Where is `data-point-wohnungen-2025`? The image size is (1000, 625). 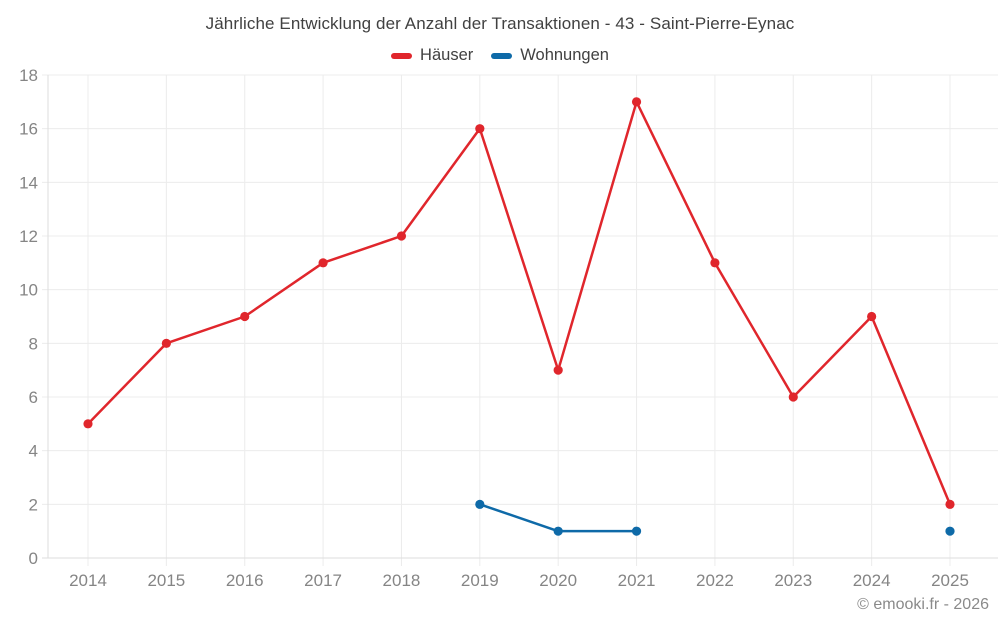 data-point-wohnungen-2025 is located at coordinates (950, 531).